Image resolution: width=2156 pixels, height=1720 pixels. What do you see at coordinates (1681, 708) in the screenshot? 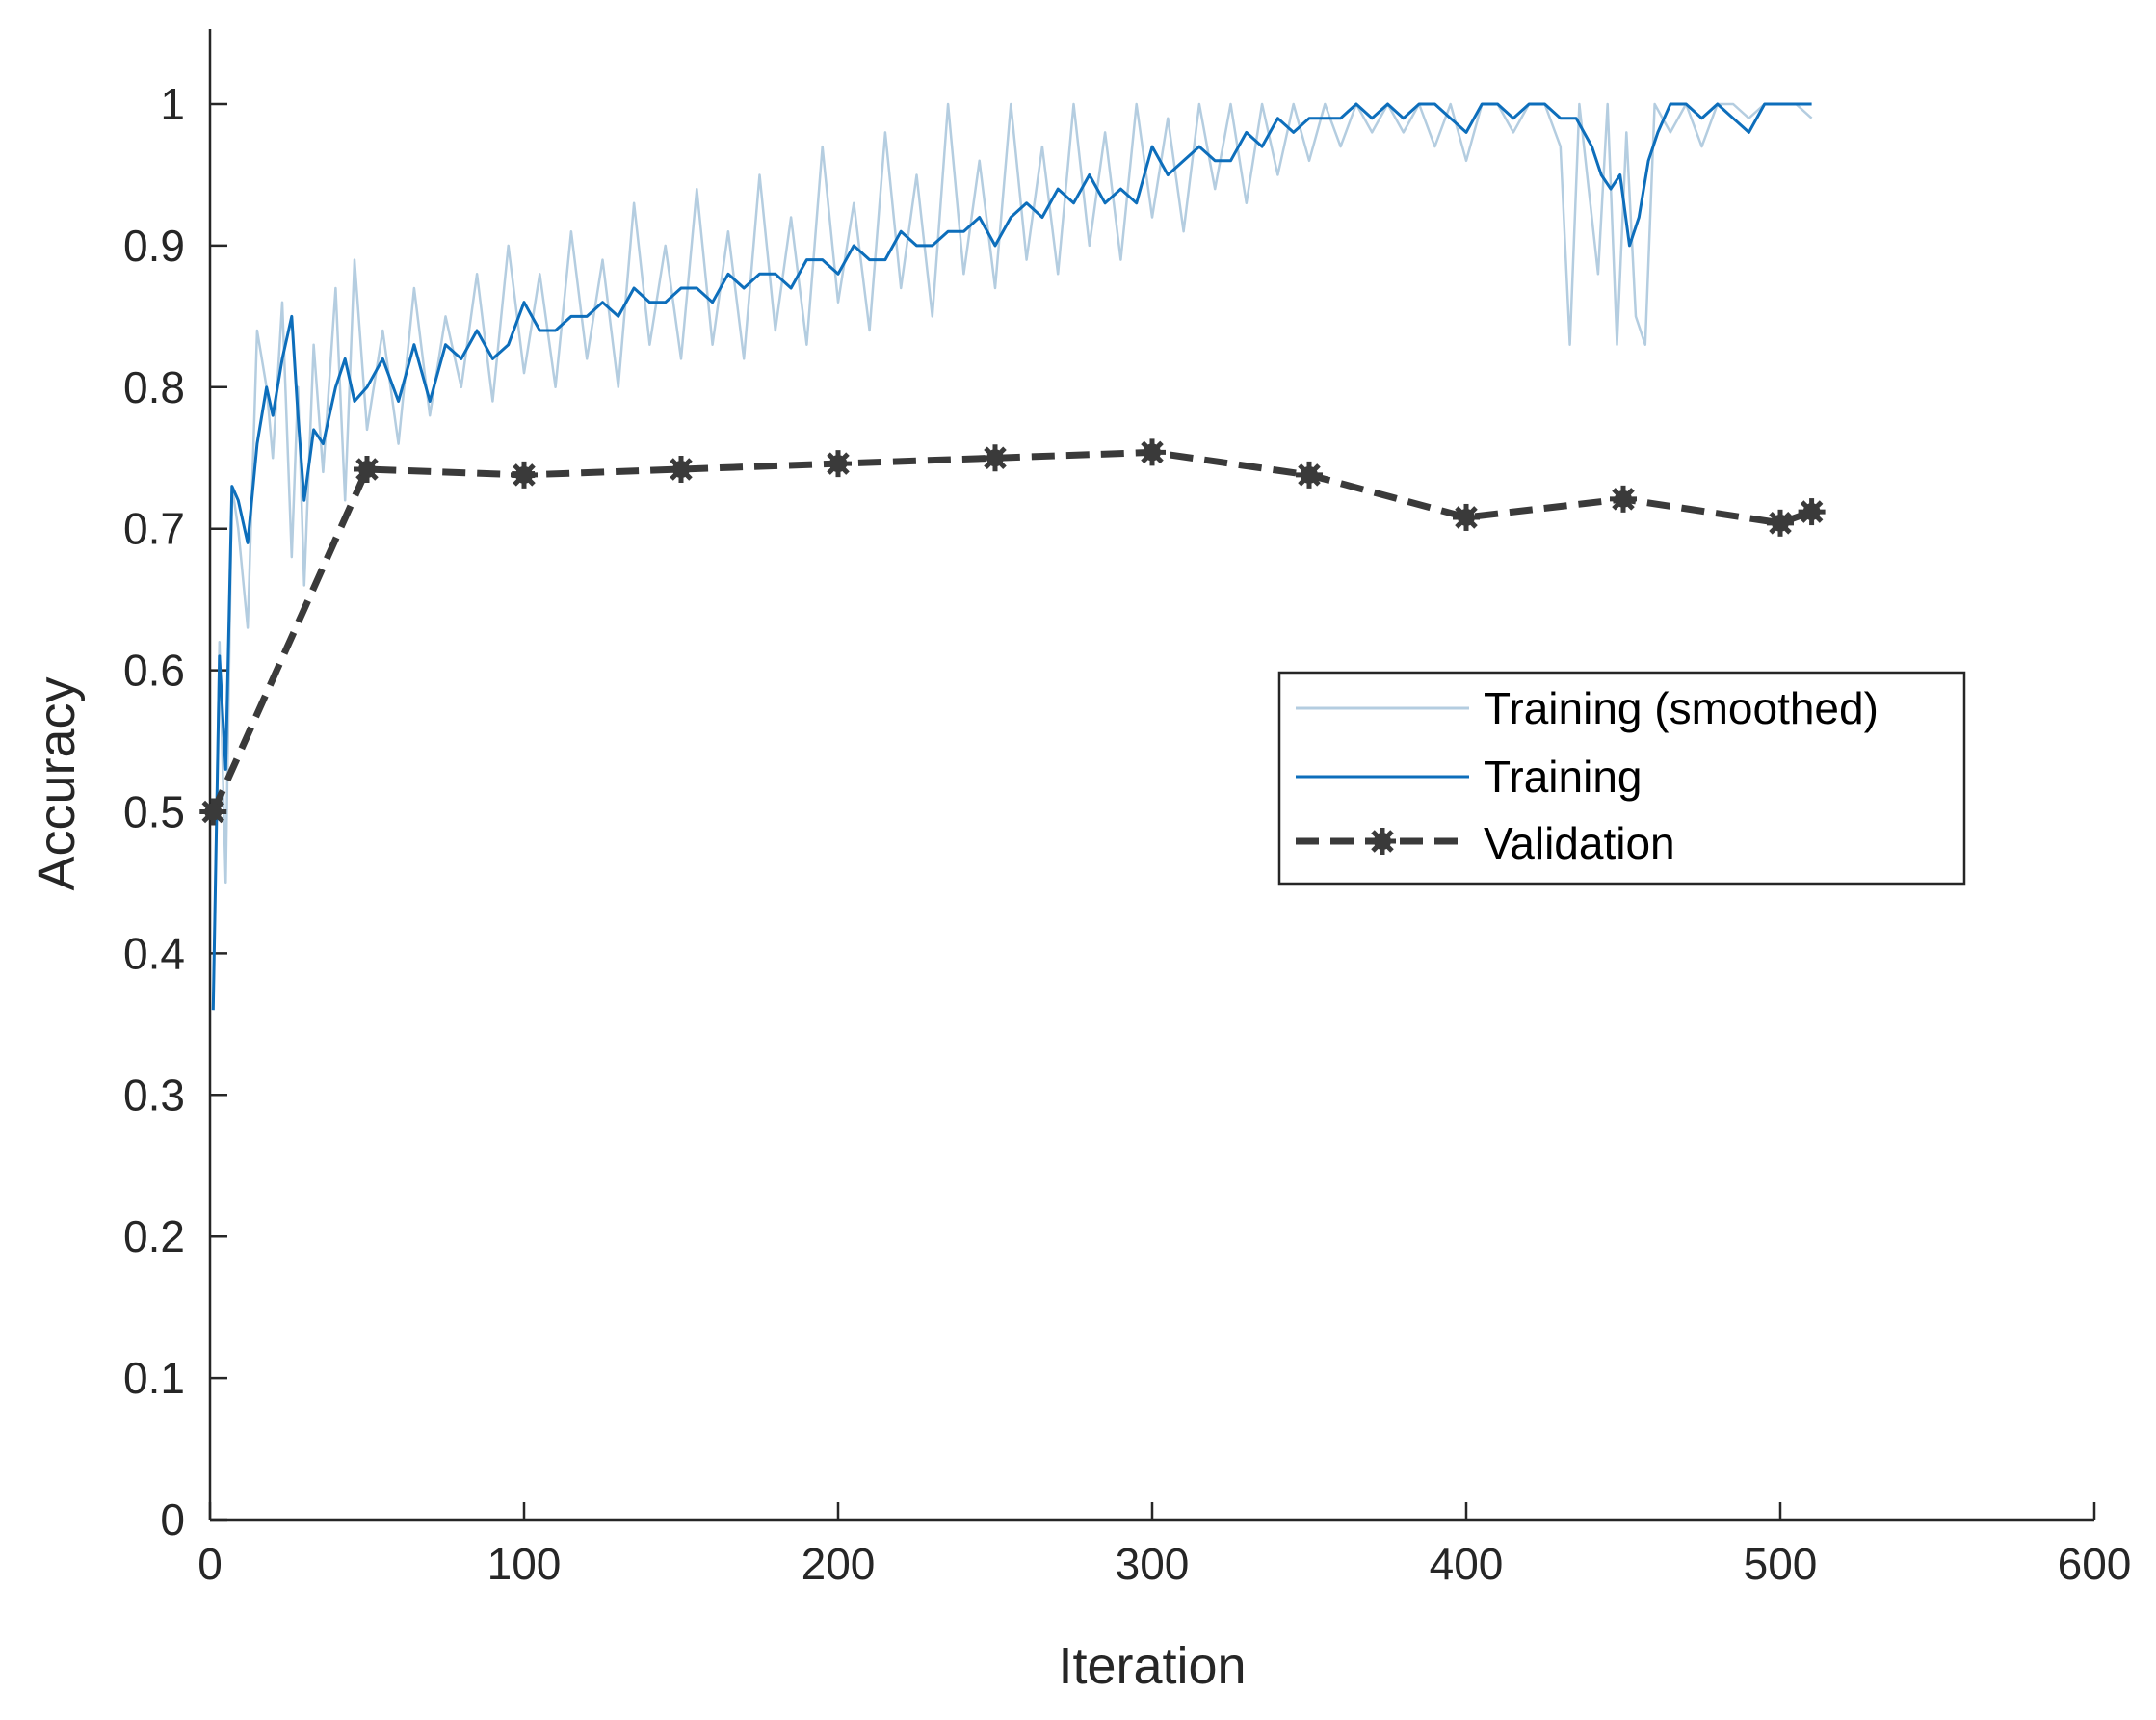
I see `legend-label-training-smoothed: Training (smoothed)` at bounding box center [1681, 708].